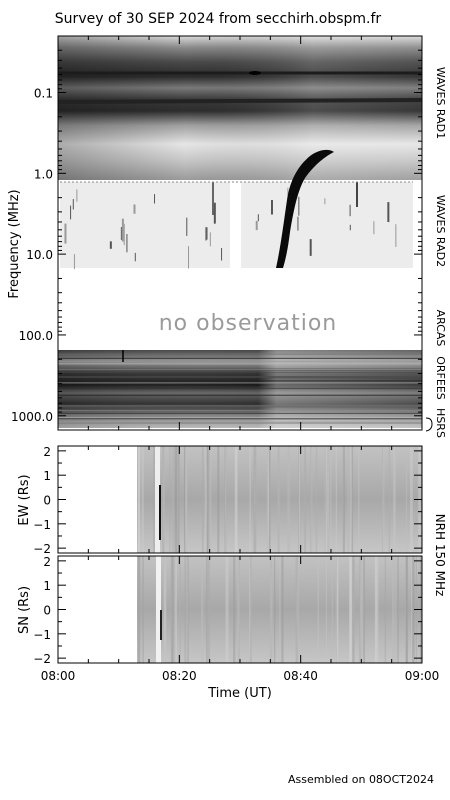 Image resolution: width=450 pixels, height=800 pixels. What do you see at coordinates (145, 225) in the screenshot?
I see `rad2-spectrum-left` at bounding box center [145, 225].